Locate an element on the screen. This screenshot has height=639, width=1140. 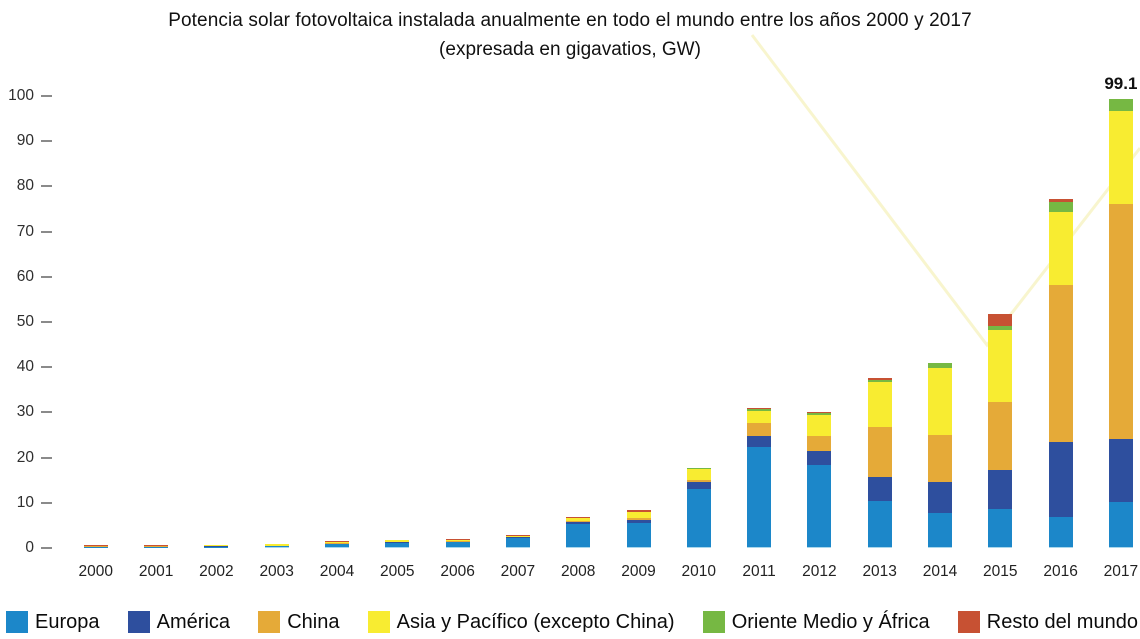
bar-column-2015 is located at coordinates (1000, 431).